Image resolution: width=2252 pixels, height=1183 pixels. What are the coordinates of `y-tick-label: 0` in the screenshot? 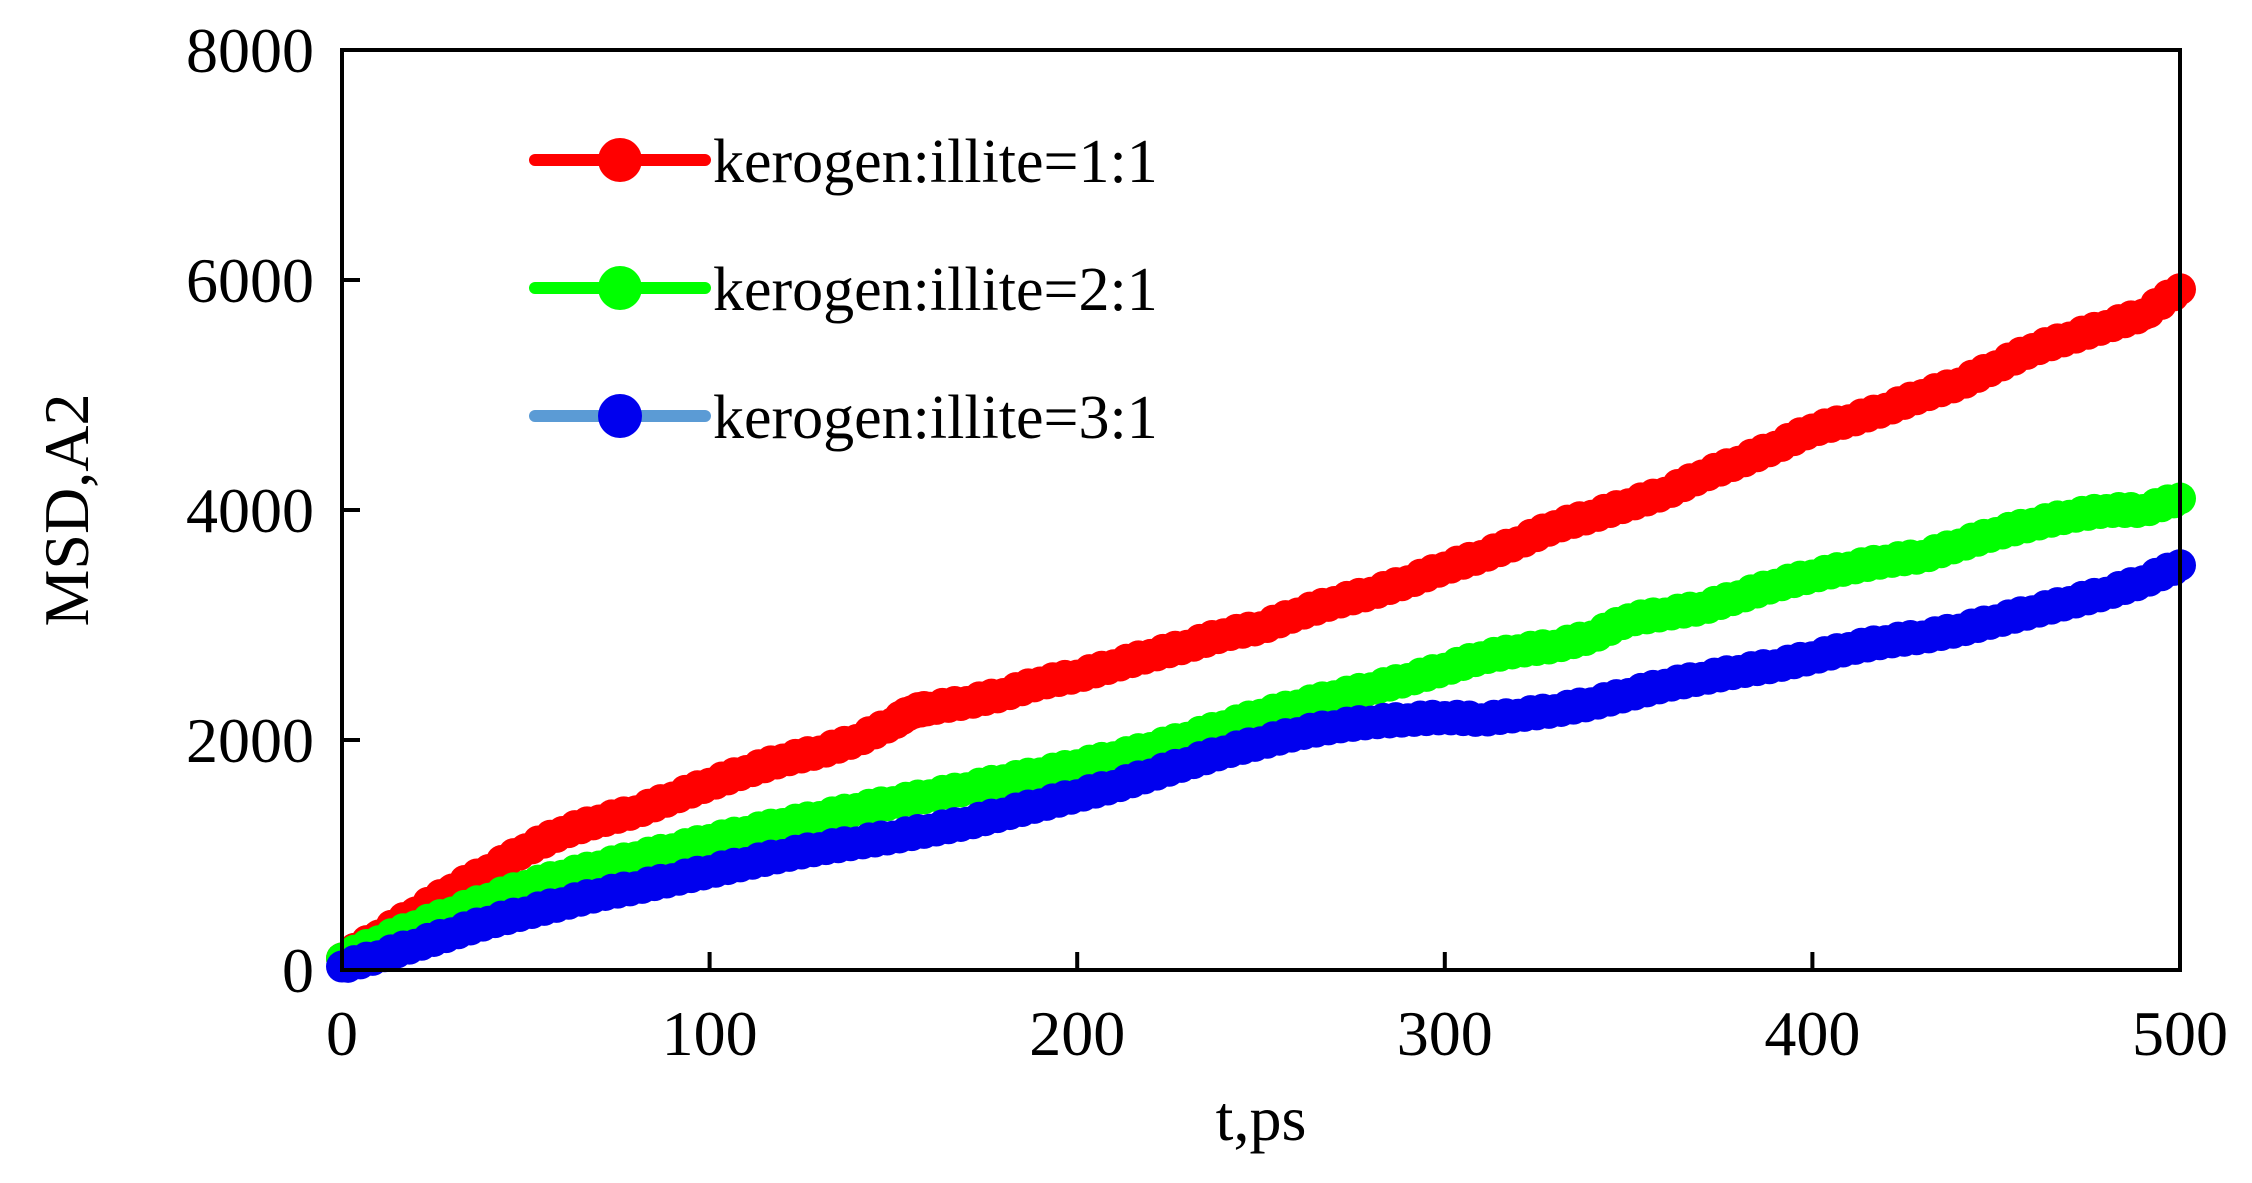 It's located at (298, 970).